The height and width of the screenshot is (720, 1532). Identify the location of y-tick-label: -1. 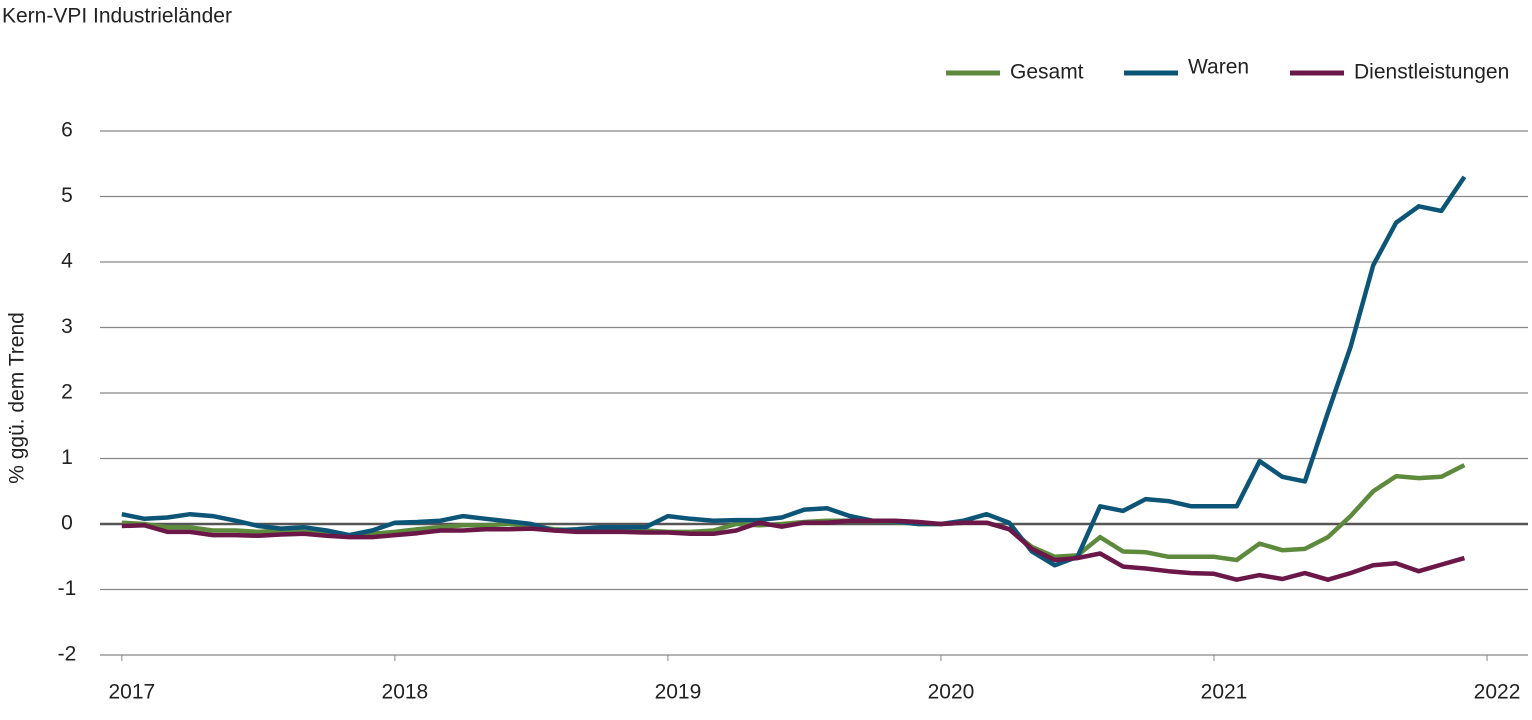
(67, 588).